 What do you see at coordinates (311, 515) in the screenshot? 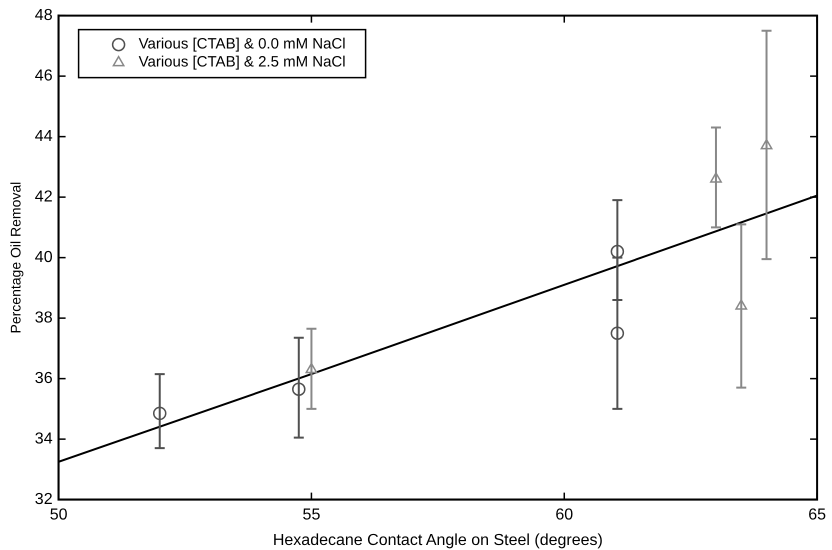
I see `x-tick-label: 55` at bounding box center [311, 515].